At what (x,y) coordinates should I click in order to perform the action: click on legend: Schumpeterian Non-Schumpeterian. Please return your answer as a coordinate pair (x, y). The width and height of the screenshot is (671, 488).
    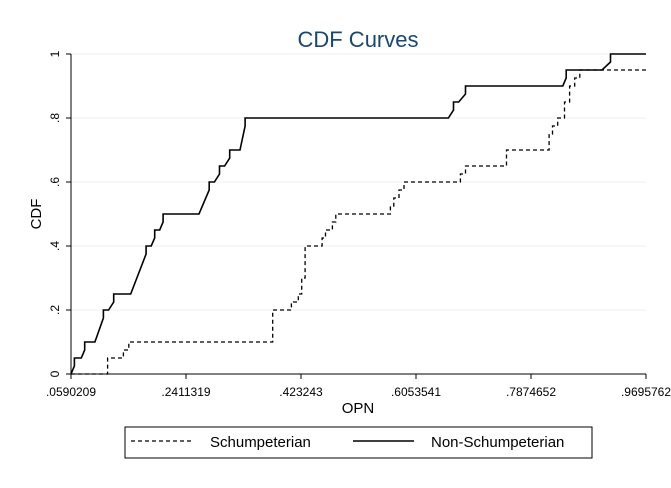
    Looking at the image, I should click on (358, 442).